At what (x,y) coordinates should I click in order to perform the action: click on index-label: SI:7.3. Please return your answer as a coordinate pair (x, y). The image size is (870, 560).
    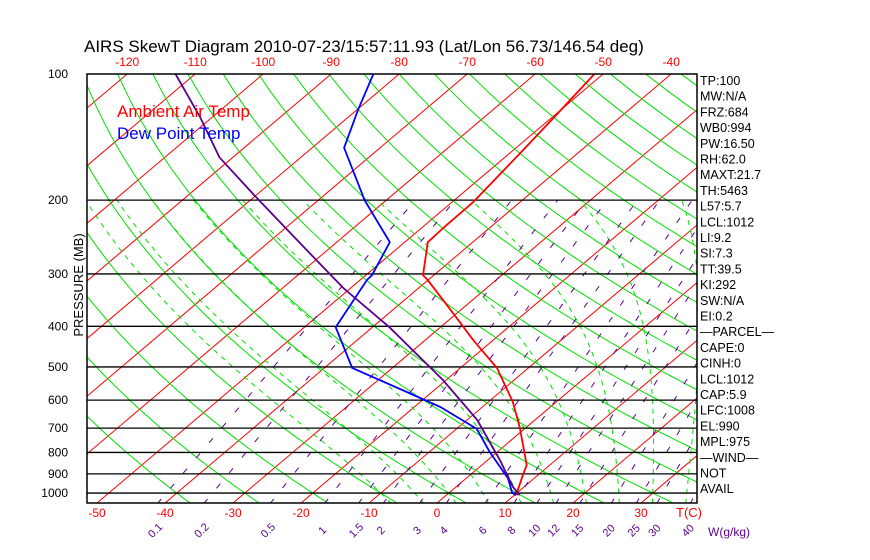
    Looking at the image, I should click on (716, 254).